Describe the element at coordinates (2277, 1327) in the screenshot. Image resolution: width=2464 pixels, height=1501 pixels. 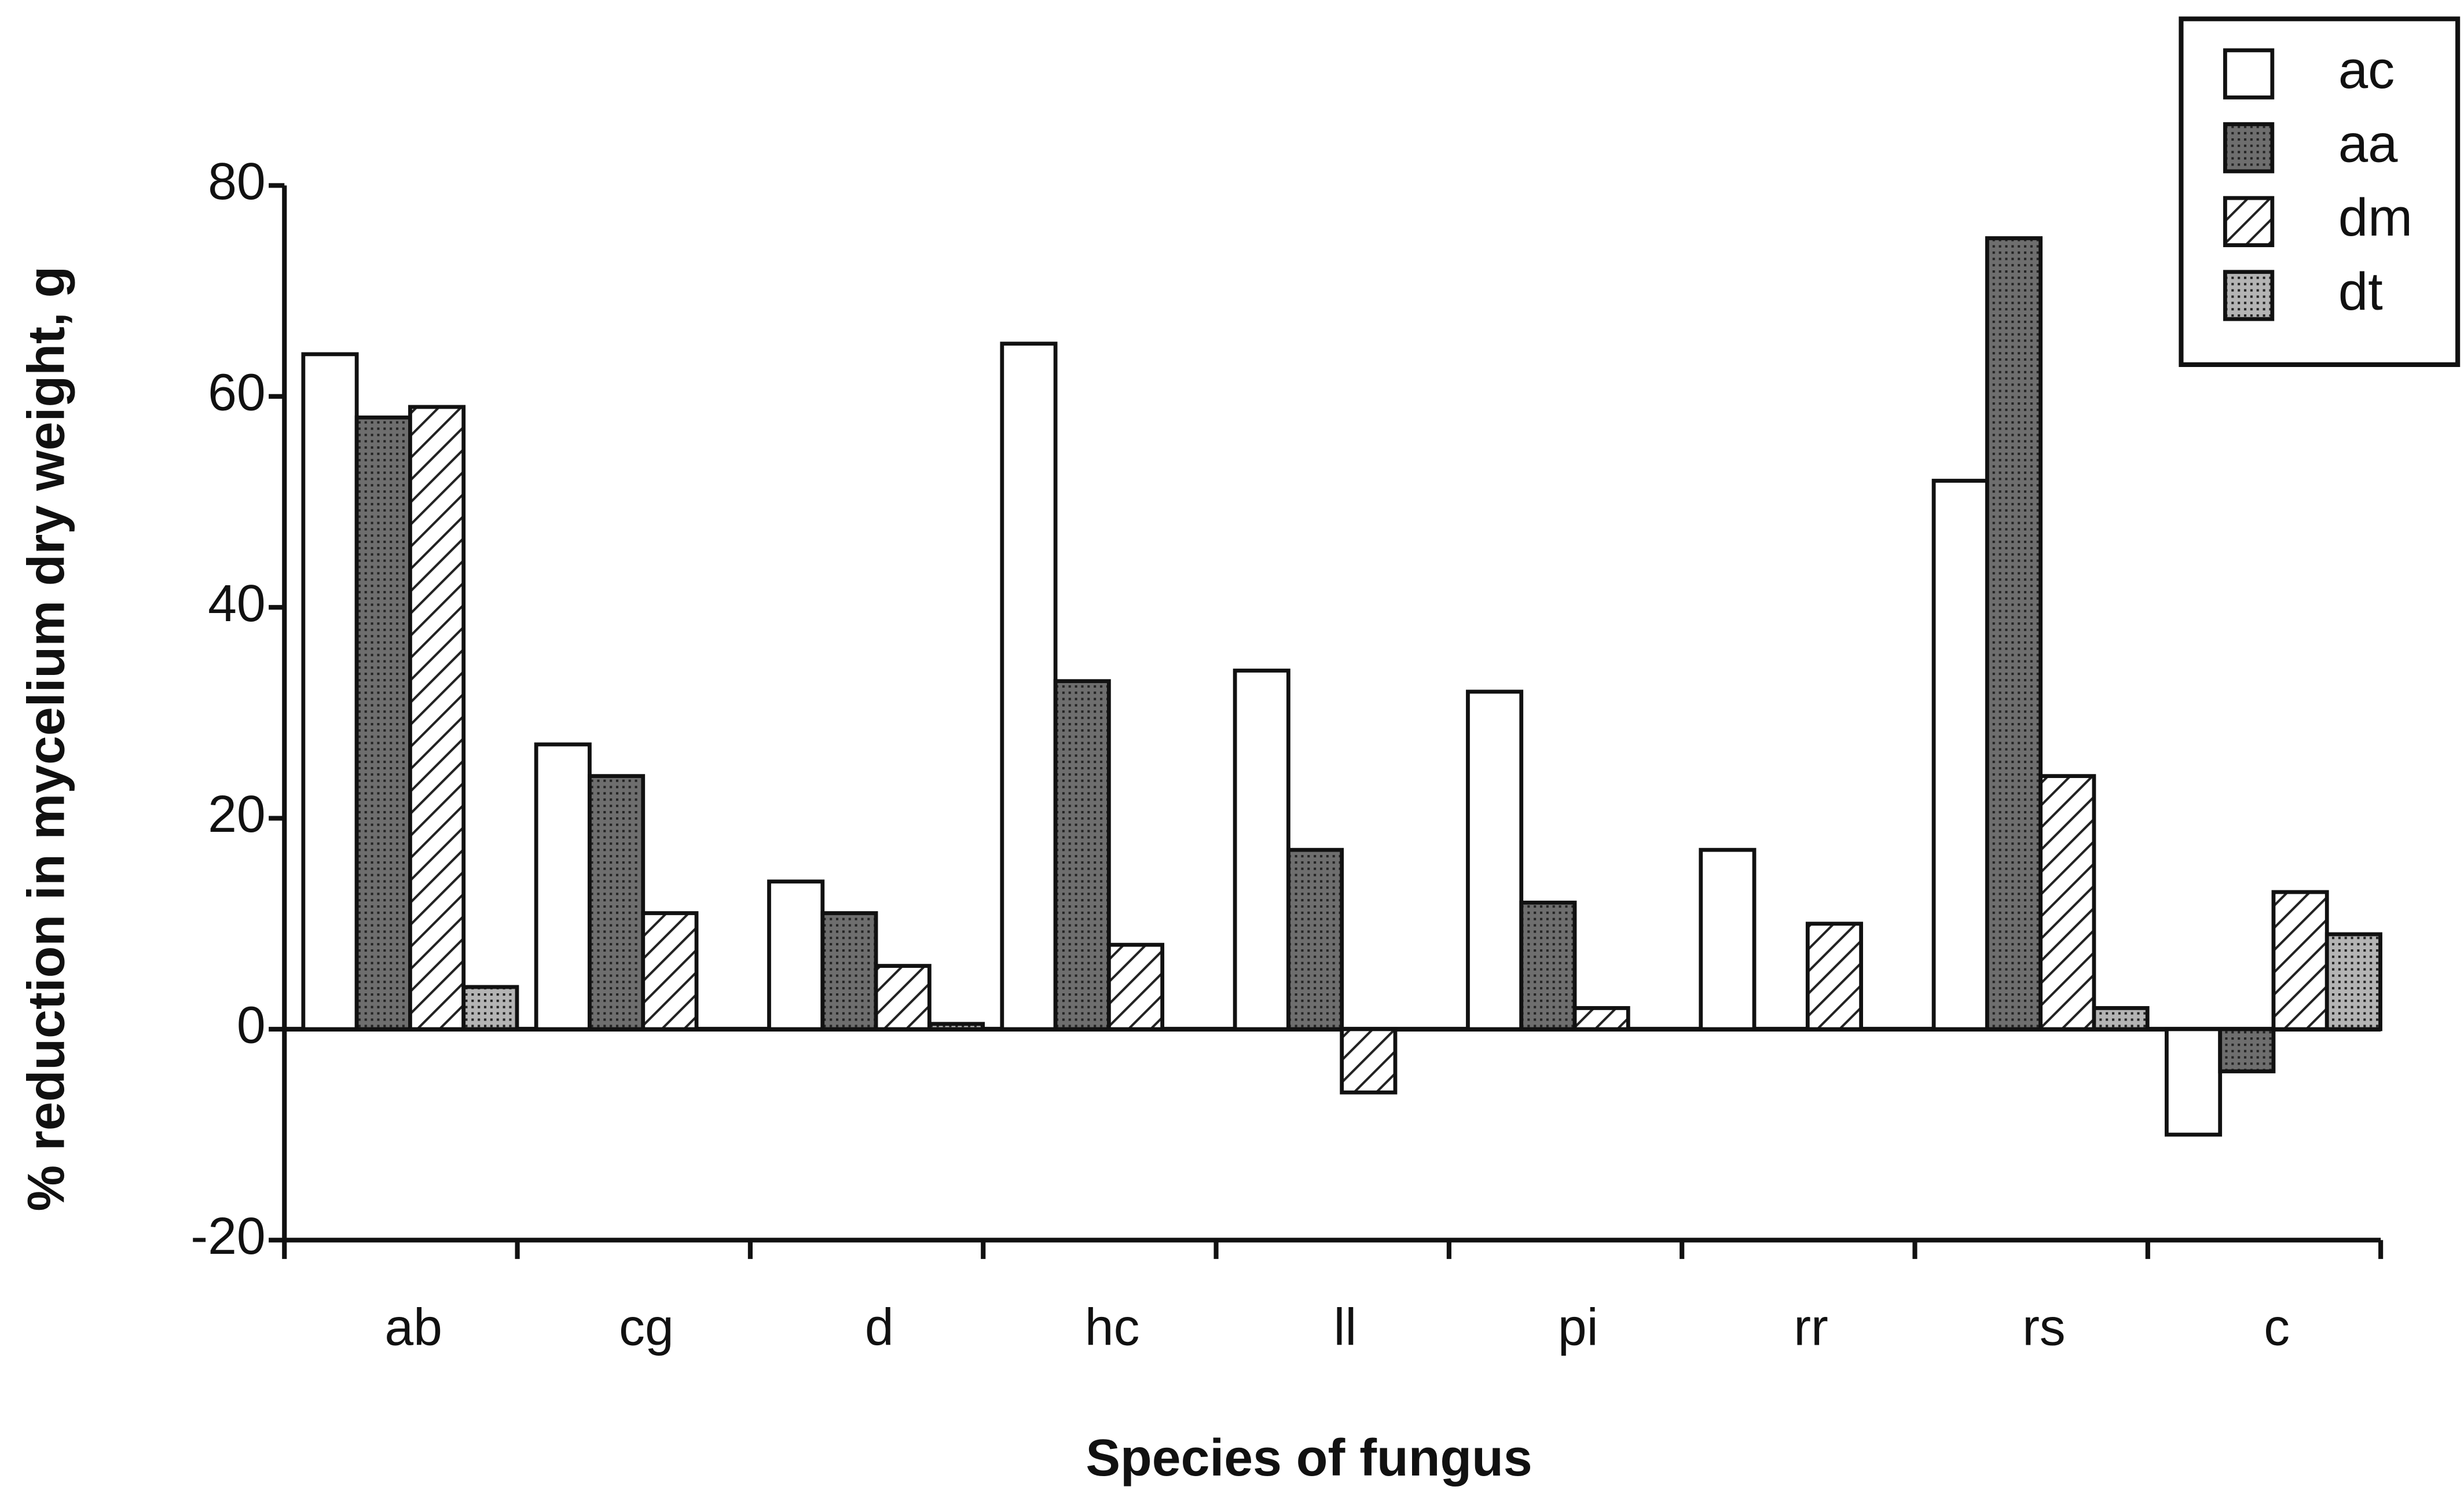
I see `x-tick-label: c` at that location.